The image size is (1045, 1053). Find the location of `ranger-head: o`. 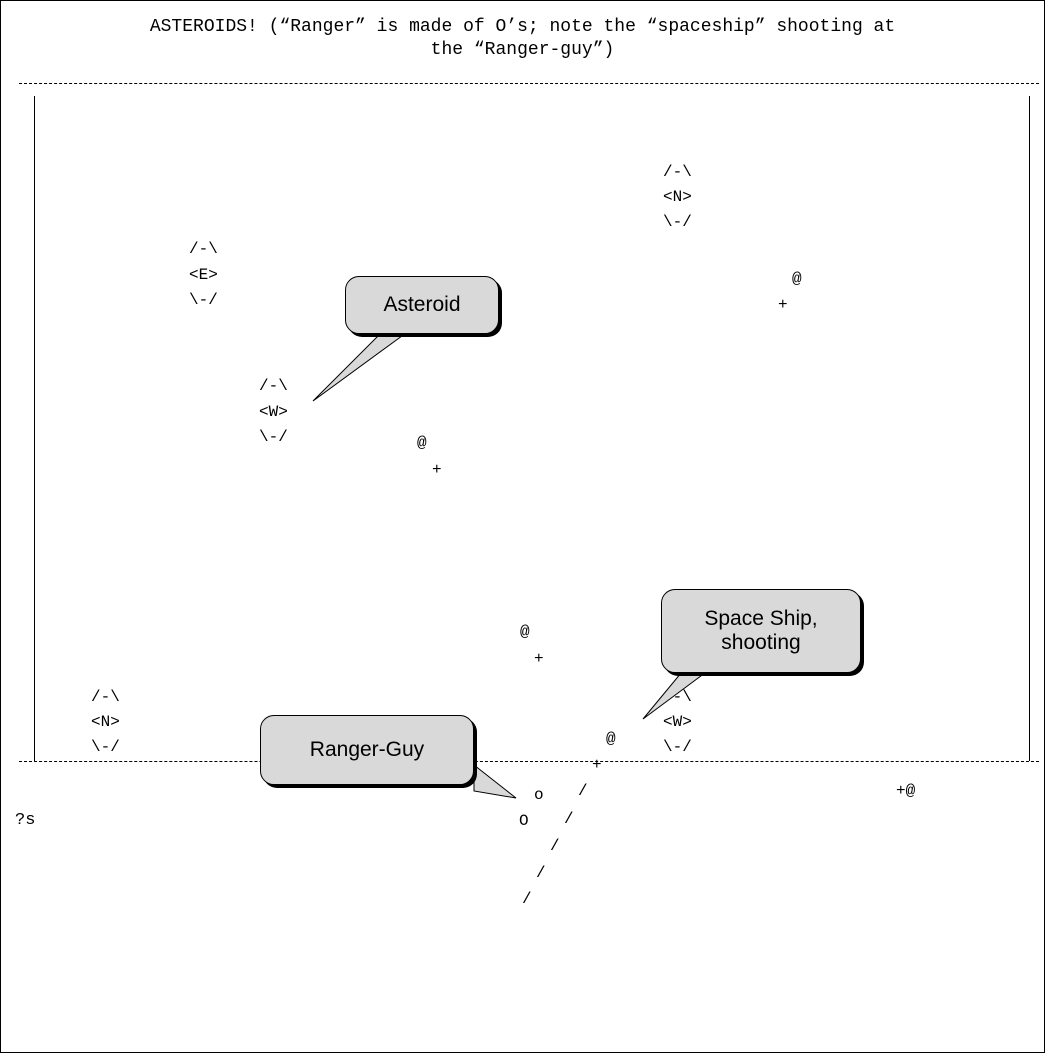

ranger-head: o is located at coordinates (539, 795).